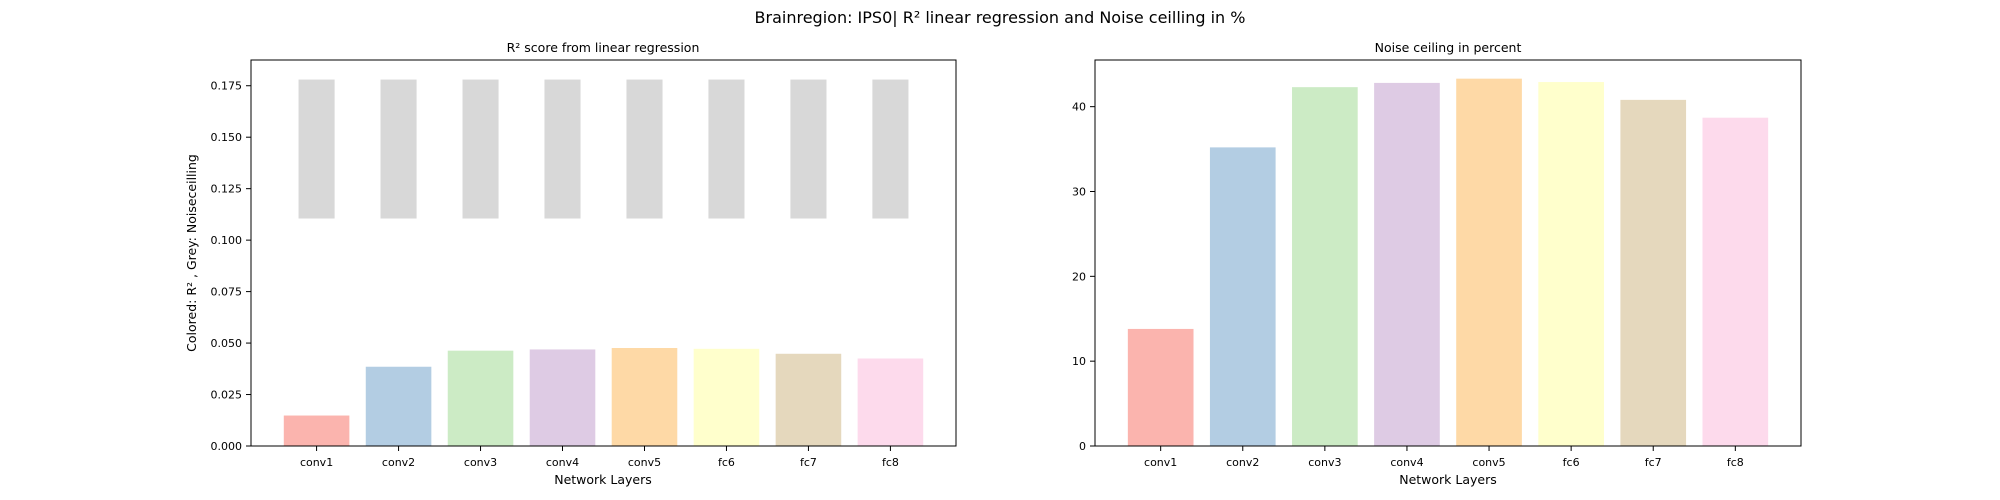  Describe the element at coordinates (1079, 361) in the screenshot. I see `nc-y-tick-label: 10` at that location.